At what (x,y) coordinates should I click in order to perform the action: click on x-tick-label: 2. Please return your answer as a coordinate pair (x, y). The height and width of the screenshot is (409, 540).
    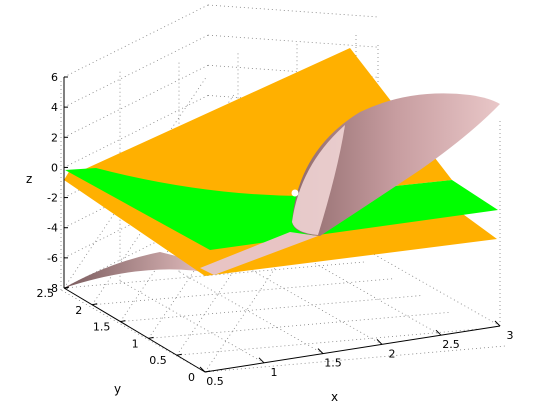
    Looking at the image, I should click on (392, 353).